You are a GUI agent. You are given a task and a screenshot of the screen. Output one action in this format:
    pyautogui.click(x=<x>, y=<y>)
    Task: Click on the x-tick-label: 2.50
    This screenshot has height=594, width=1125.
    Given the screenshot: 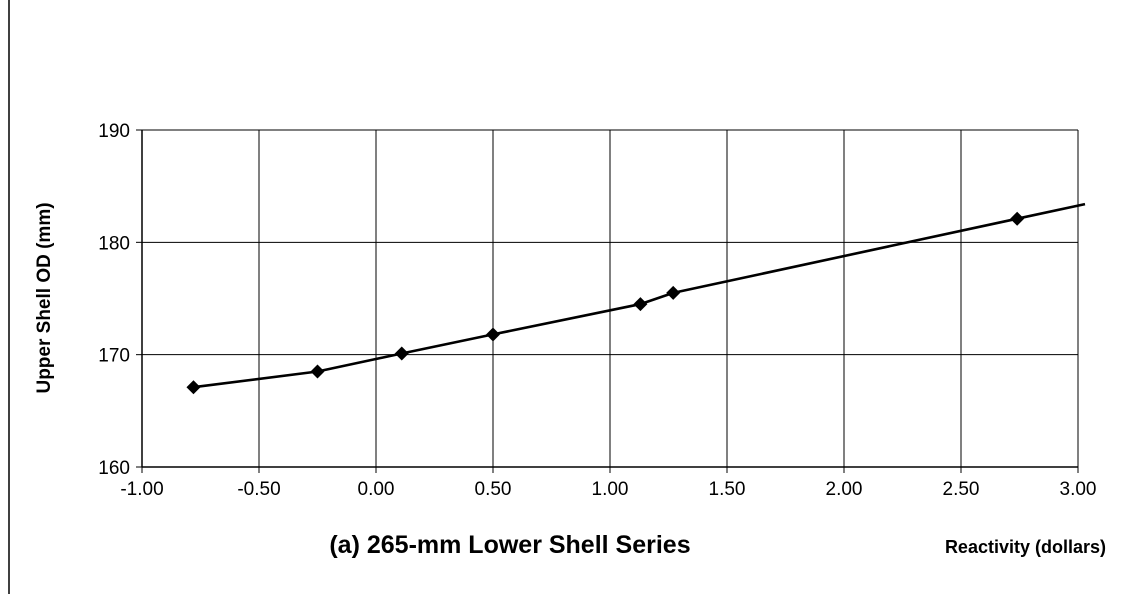 What is the action you would take?
    pyautogui.click(x=961, y=489)
    